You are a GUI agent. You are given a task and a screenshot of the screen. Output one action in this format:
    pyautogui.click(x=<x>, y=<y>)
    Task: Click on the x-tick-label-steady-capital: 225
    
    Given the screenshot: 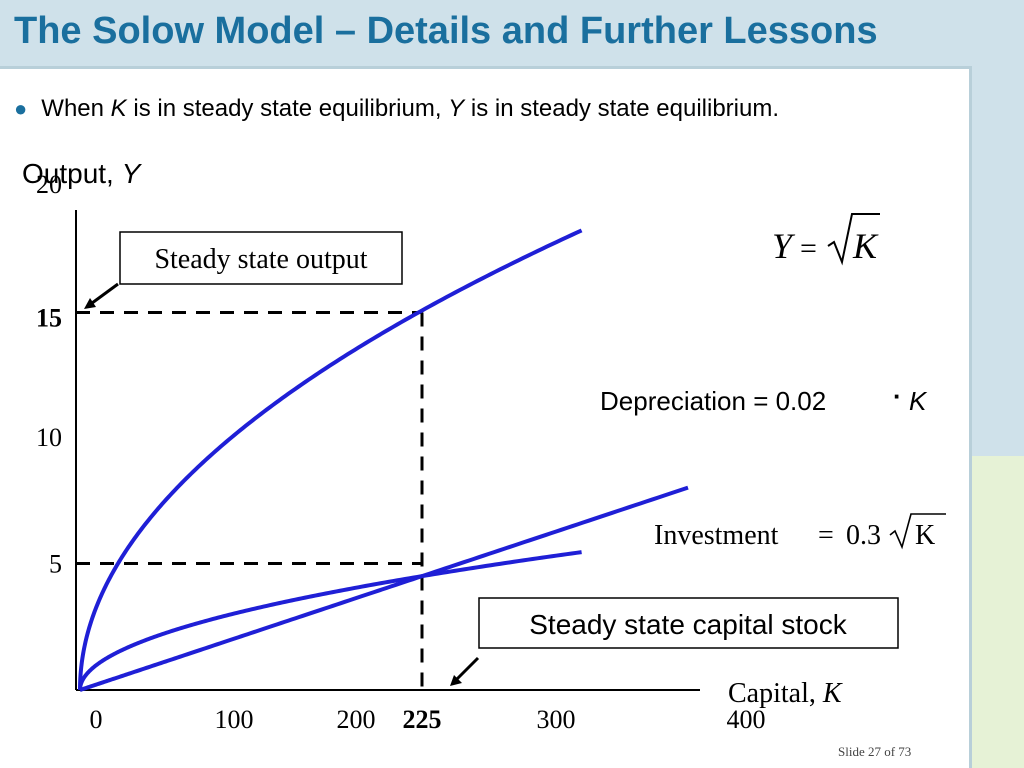 What is the action you would take?
    pyautogui.click(x=422, y=719)
    